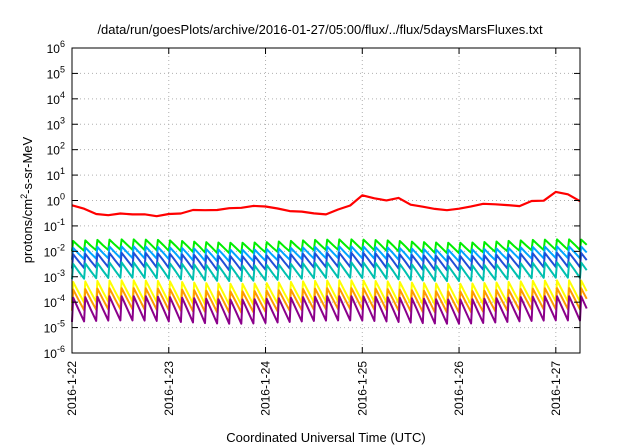 Image resolution: width=640 pixels, height=448 pixels. I want to click on x-tick-label: 2016-1-22, so click(72, 388).